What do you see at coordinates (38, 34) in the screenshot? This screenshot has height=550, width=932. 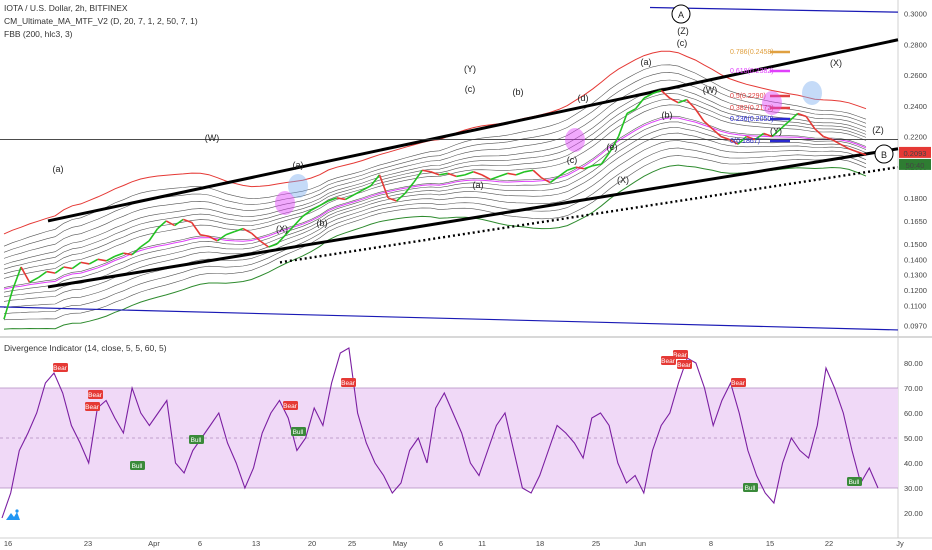 I see `study-legend-fbb: FBB (200, hlc3, 3)` at bounding box center [38, 34].